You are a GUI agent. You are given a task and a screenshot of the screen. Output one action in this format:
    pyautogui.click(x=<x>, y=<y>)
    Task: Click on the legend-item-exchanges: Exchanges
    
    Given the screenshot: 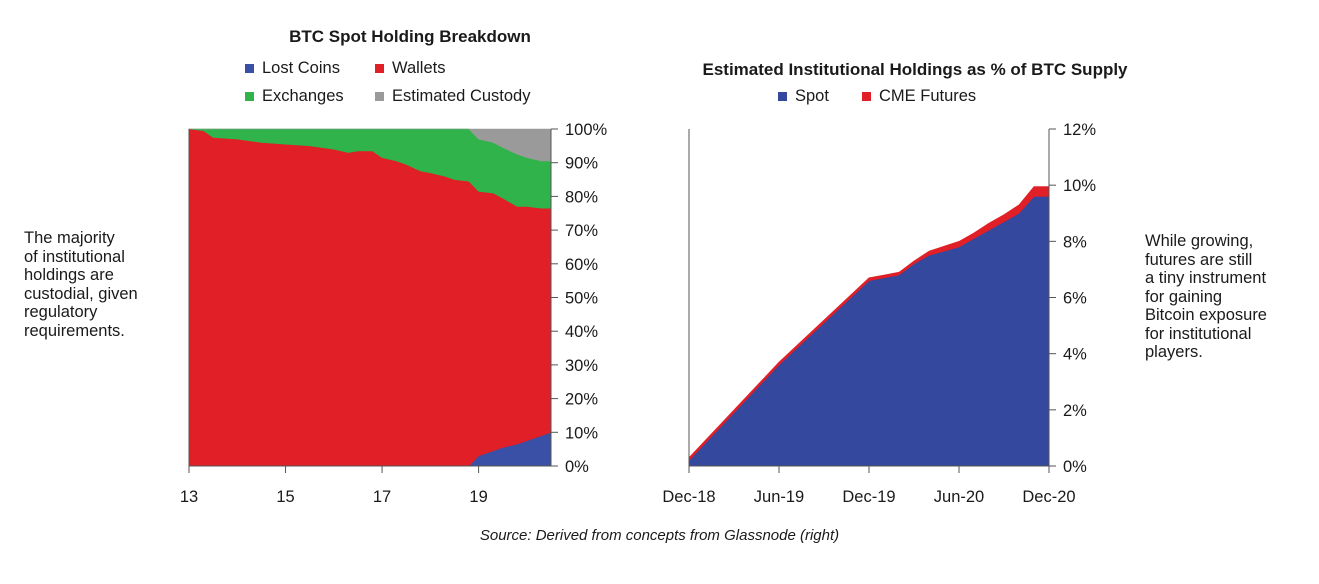 What is the action you would take?
    pyautogui.click(x=294, y=96)
    